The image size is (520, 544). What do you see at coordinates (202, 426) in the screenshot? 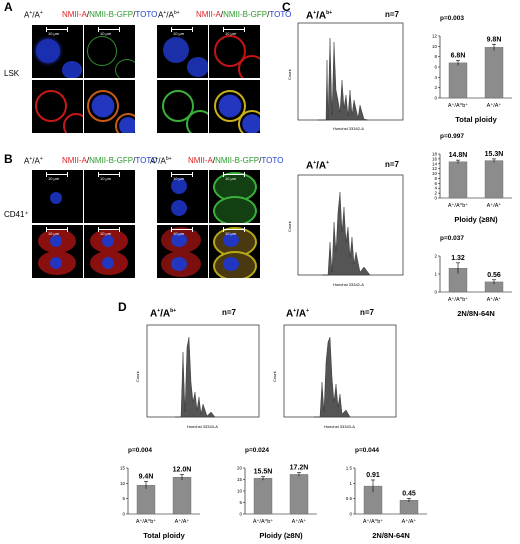
I see `hoechst-label: Hoechst 33343-A` at bounding box center [202, 426].